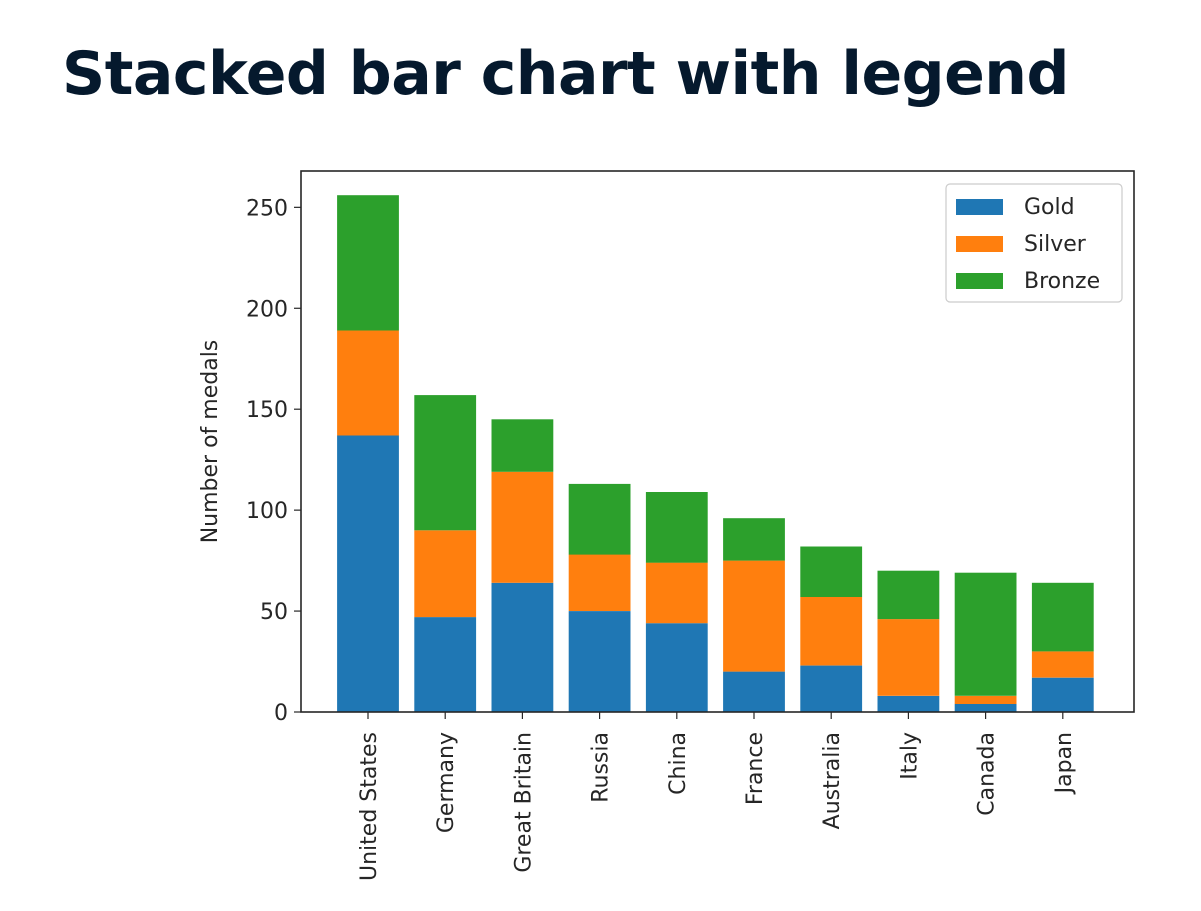 The width and height of the screenshot is (1201, 911). Describe the element at coordinates (676, 527) in the screenshot. I see `bar-bronze-china` at that location.